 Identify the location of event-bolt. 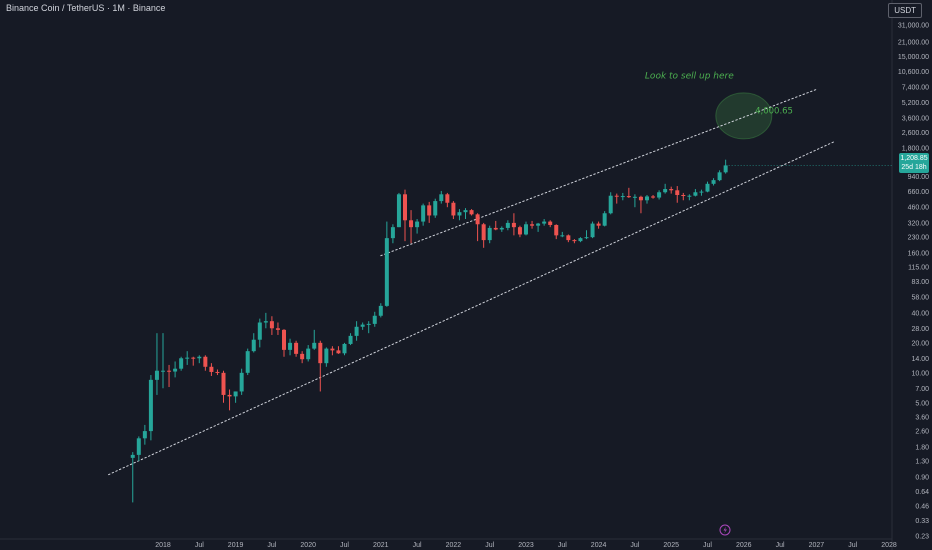
(725, 530).